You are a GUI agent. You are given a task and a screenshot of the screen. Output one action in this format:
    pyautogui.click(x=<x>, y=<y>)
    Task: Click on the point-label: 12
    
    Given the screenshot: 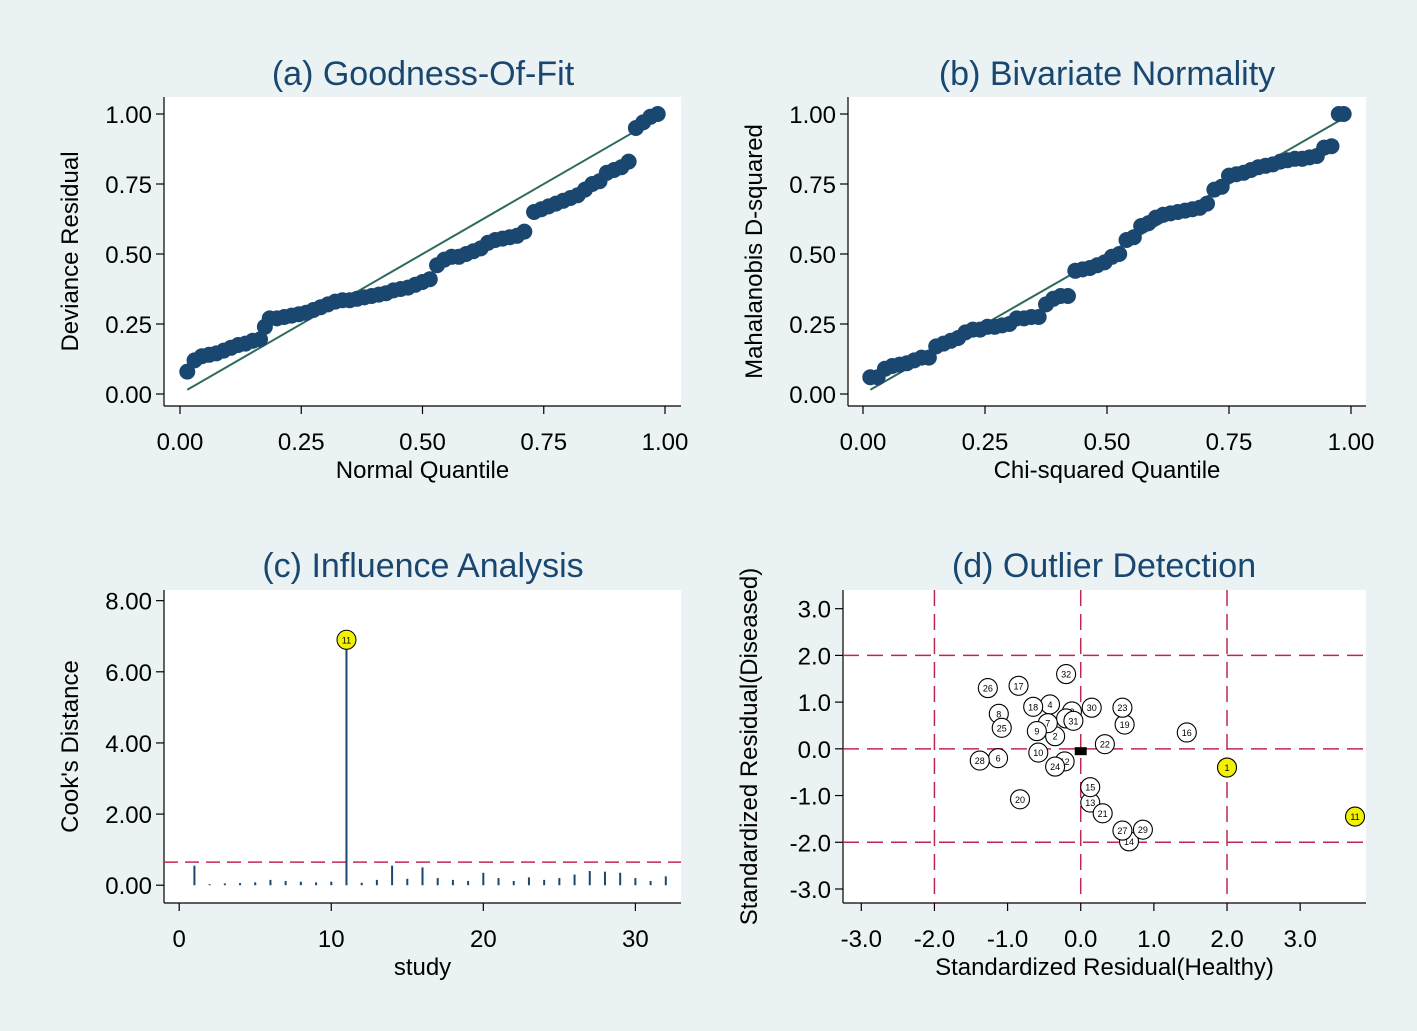 What is the action you would take?
    pyautogui.click(x=1065, y=762)
    